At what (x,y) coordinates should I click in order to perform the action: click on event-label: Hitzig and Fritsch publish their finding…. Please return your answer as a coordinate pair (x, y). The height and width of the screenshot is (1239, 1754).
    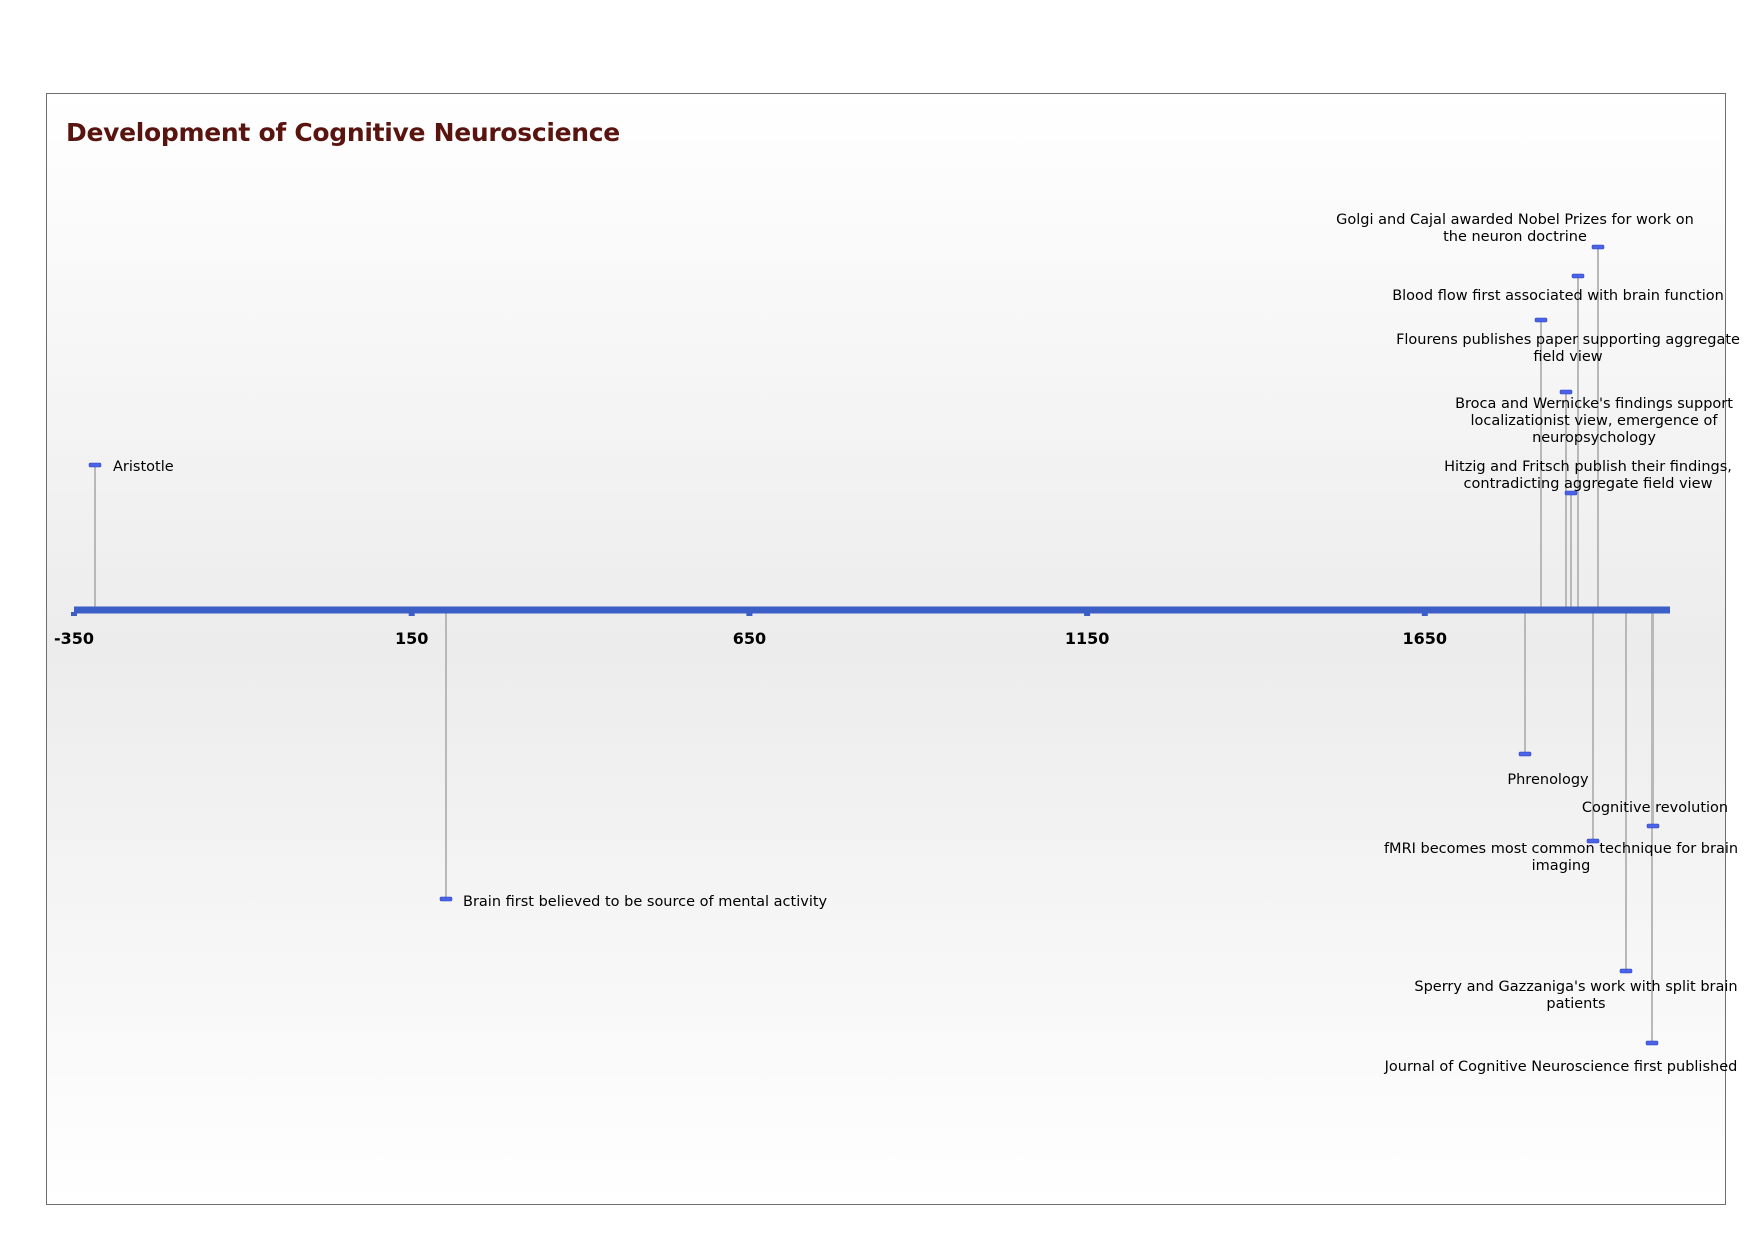
    Looking at the image, I should click on (1588, 475).